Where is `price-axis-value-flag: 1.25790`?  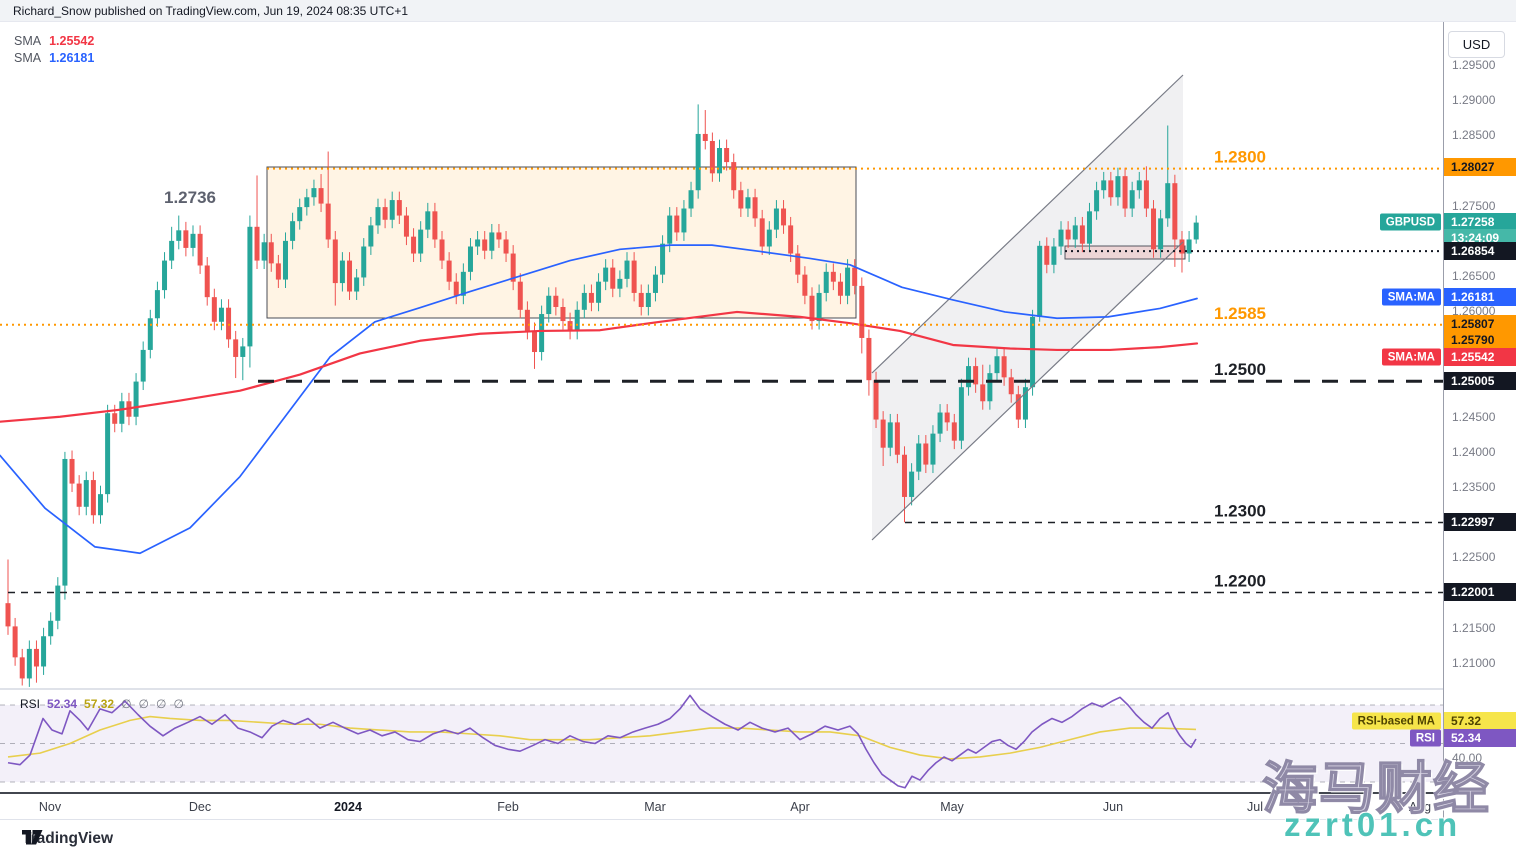
price-axis-value-flag: 1.25790 is located at coordinates (1480, 340).